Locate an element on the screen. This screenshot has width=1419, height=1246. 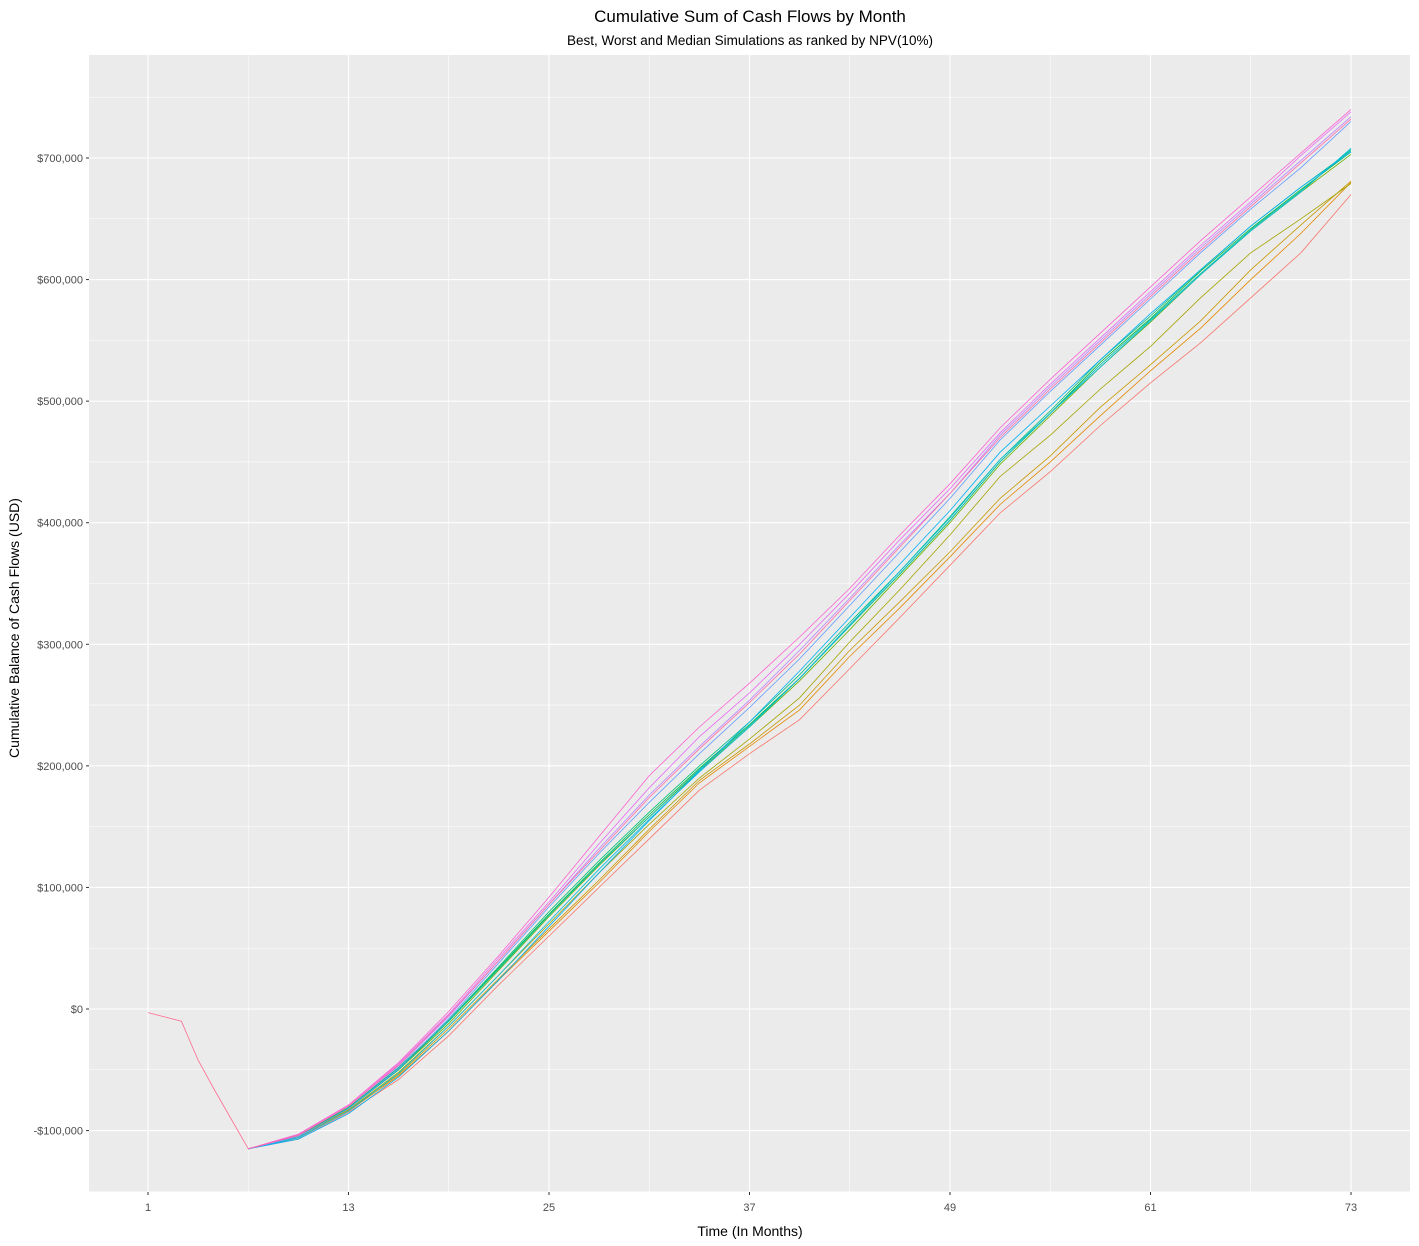
y-tick-label: -$100,000 is located at coordinates (58, 1132).